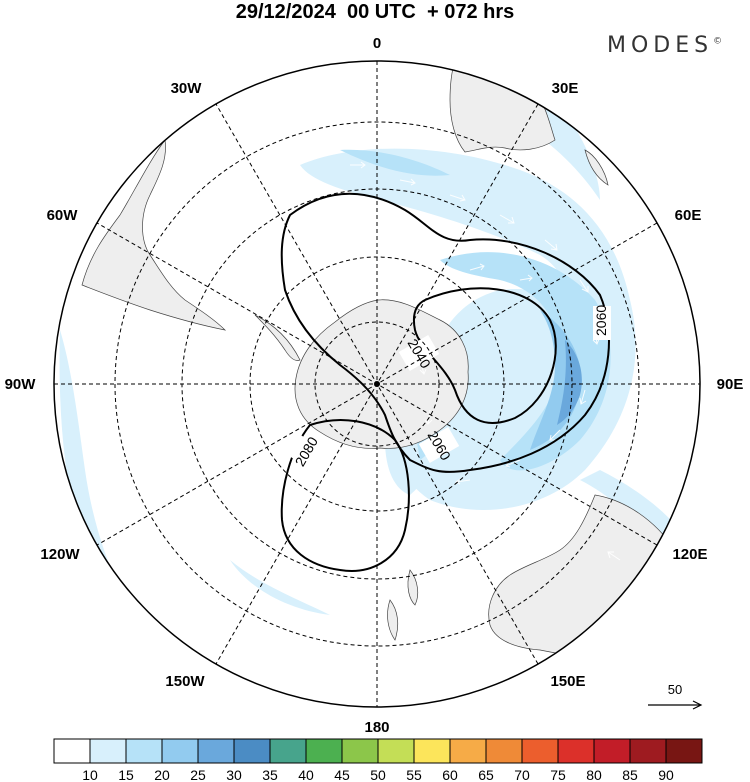 The width and height of the screenshot is (750, 782). I want to click on new-zealand-south, so click(393, 620).